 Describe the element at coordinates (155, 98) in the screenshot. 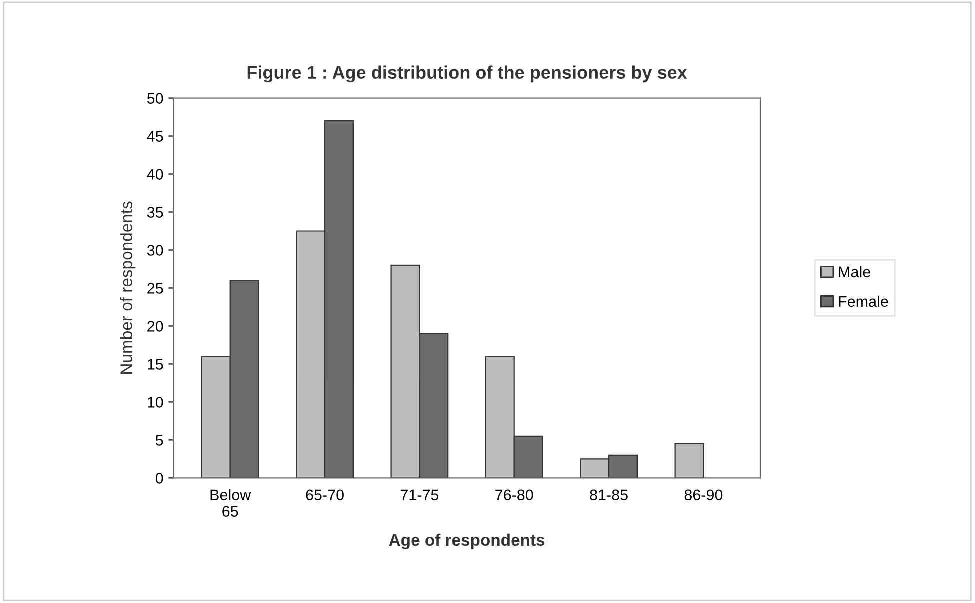

I see `y-tick-label: 50` at that location.